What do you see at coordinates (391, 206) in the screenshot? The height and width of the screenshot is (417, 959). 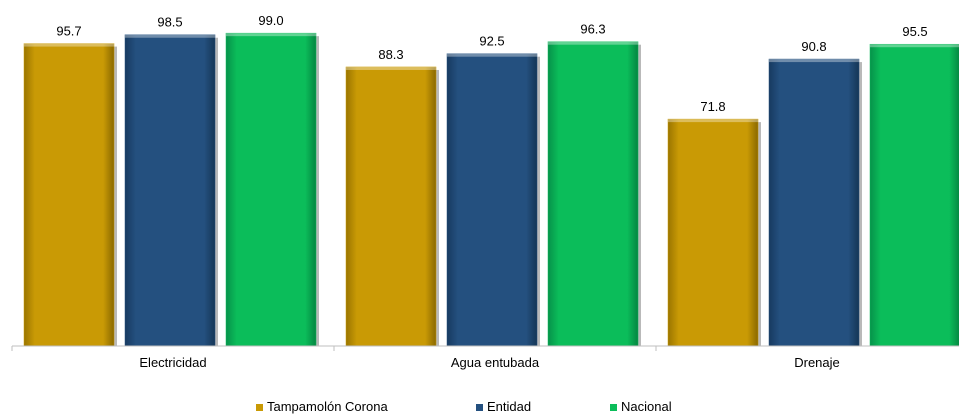 I see `bar-tampamolon-corona-agua-entubada` at bounding box center [391, 206].